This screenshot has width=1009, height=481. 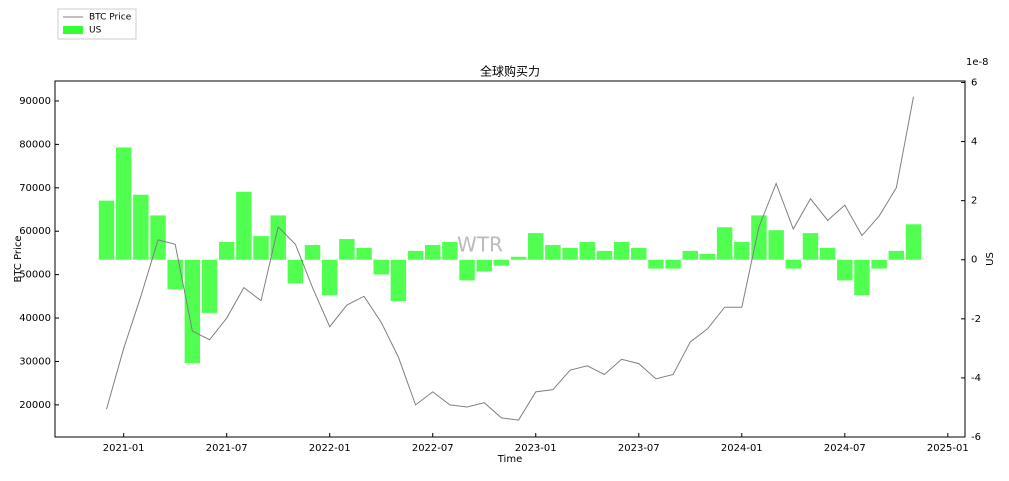 I want to click on y-tick-label: 40000, so click(x=35, y=318).